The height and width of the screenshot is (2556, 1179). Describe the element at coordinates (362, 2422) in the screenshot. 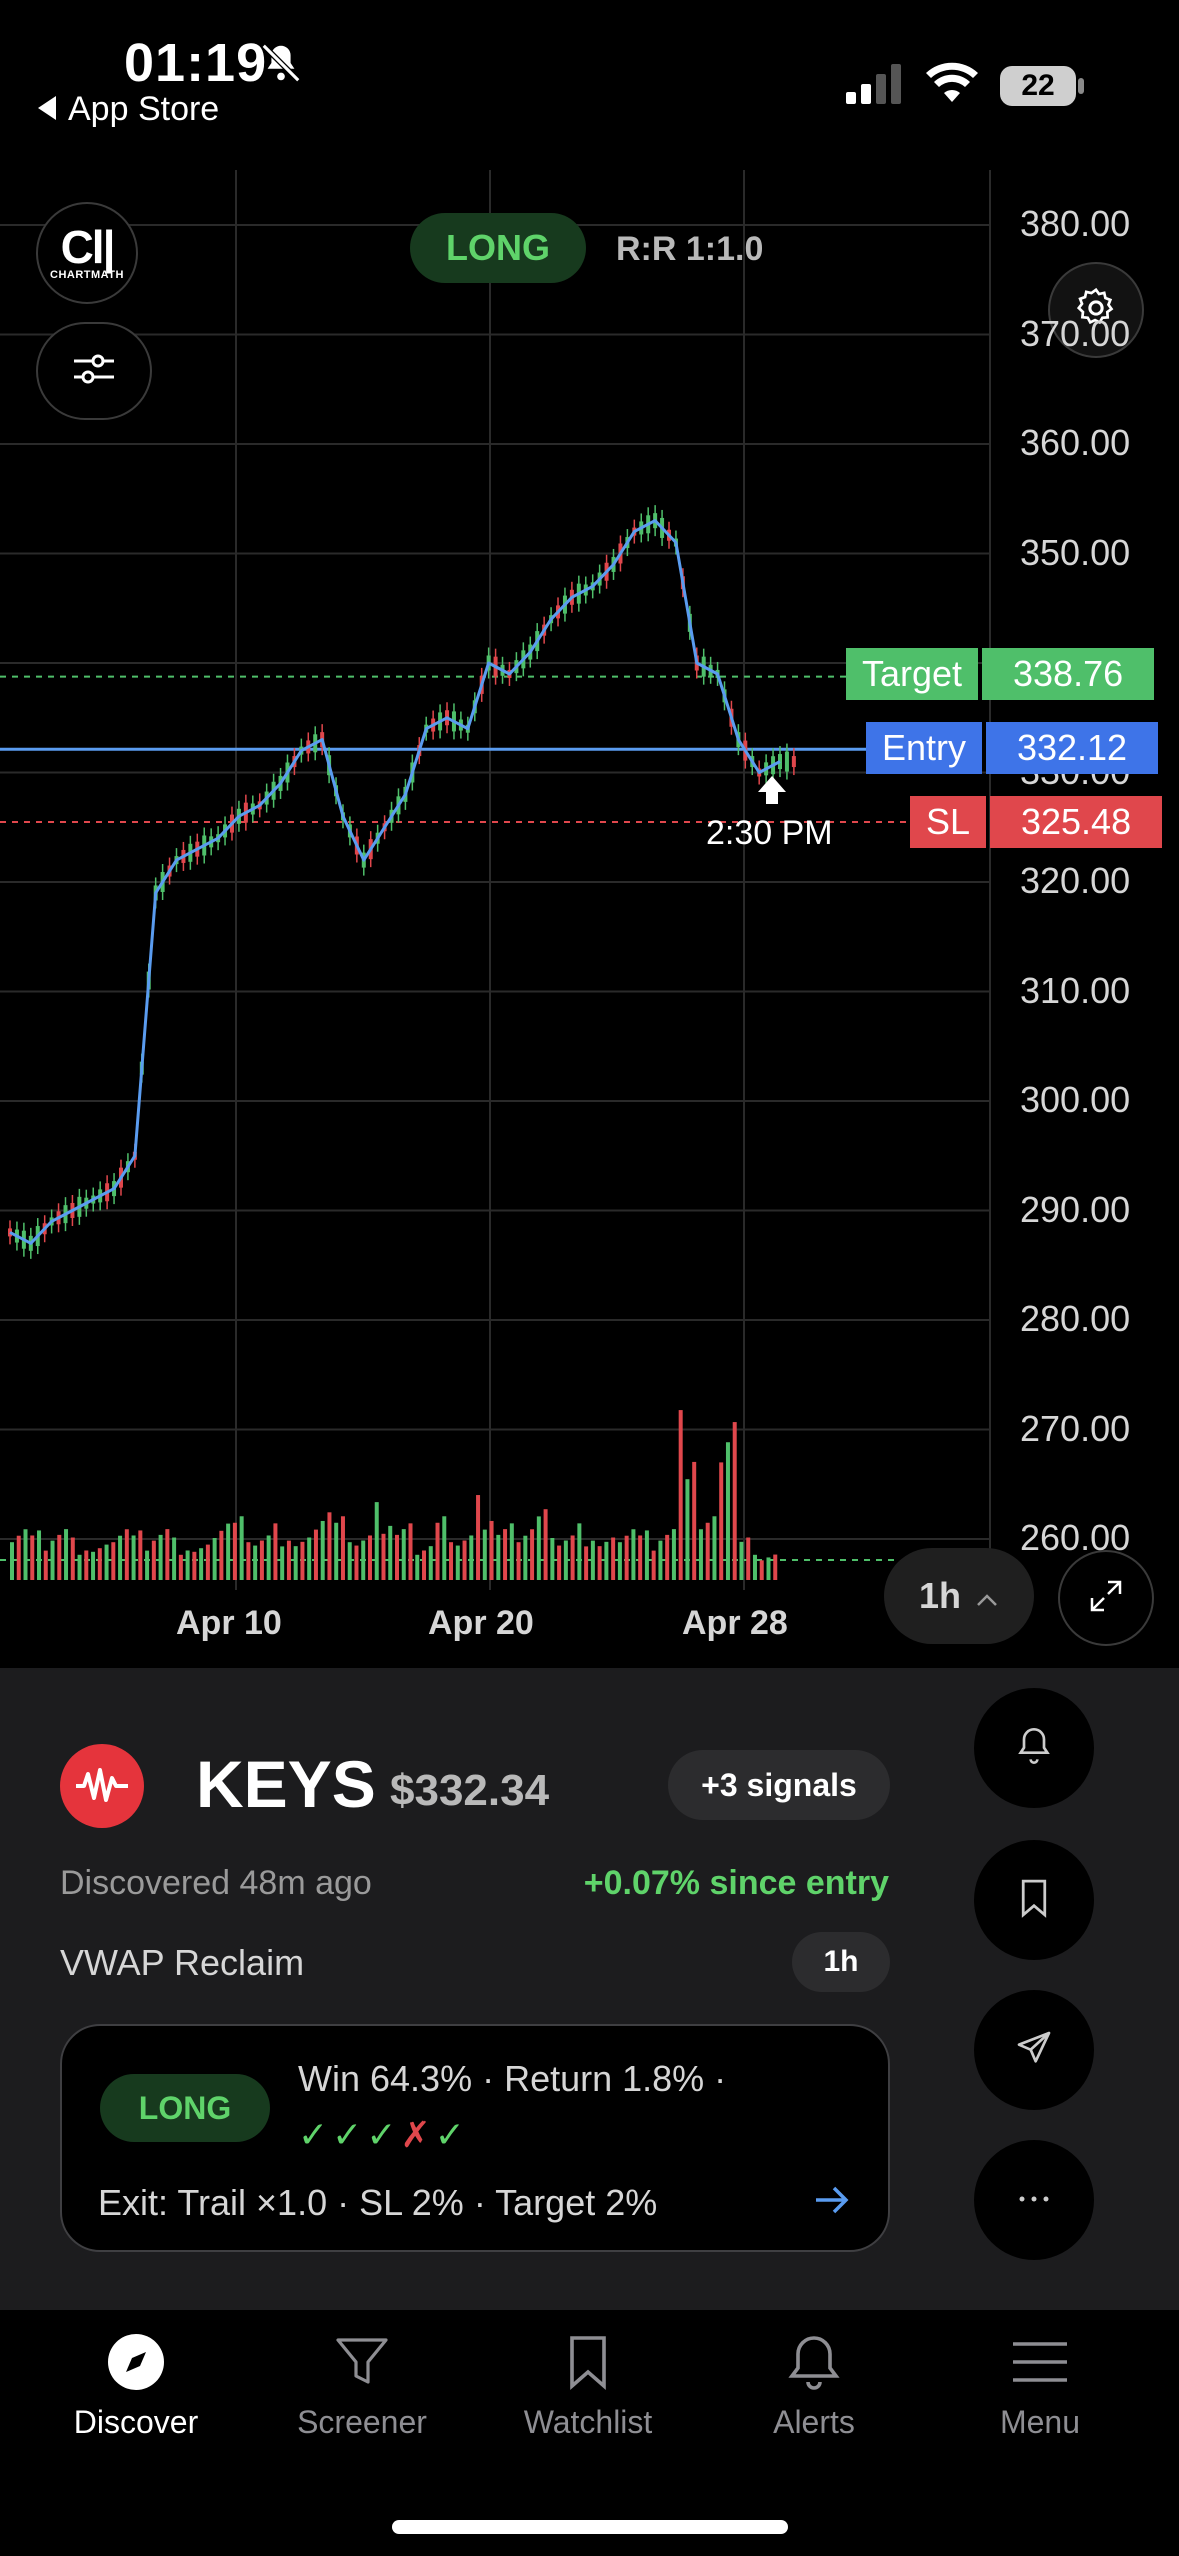

I see `tab-label: Screener` at that location.